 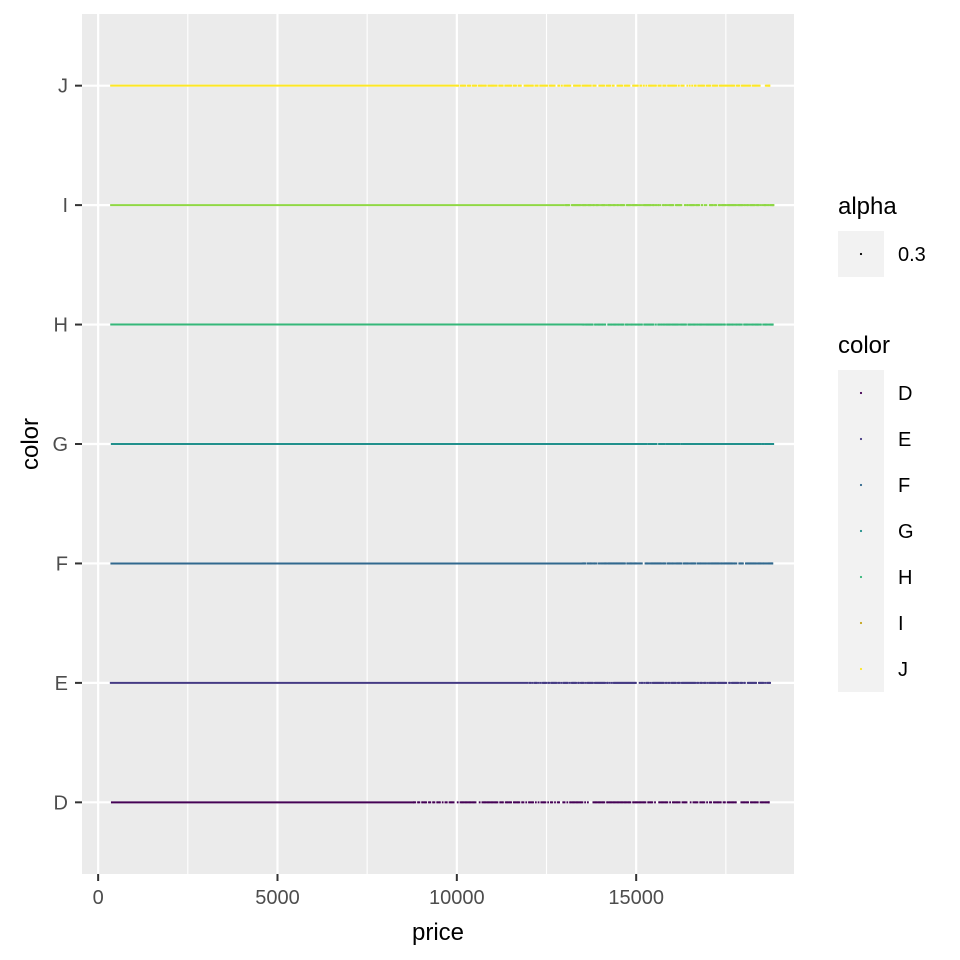 I want to click on x-tick-label: 10000, so click(x=457, y=898).